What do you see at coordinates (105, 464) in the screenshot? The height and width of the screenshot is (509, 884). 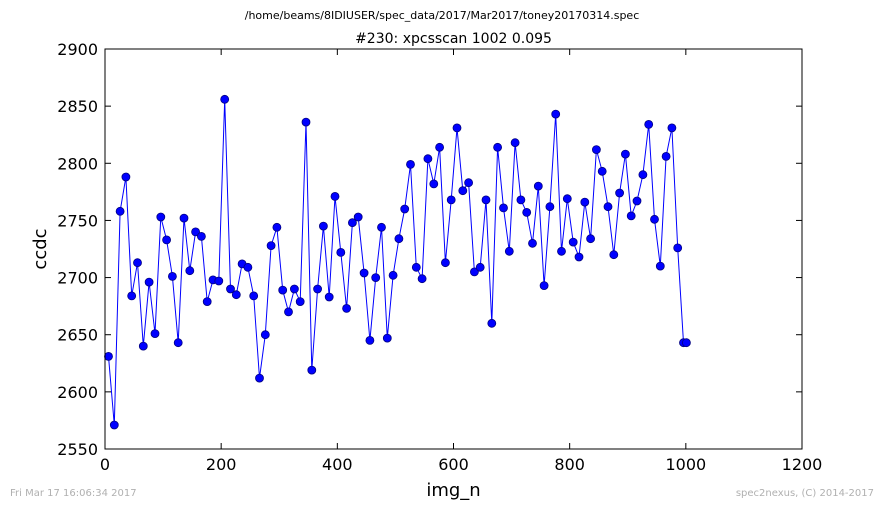 I see `x-tick-label: 0` at bounding box center [105, 464].